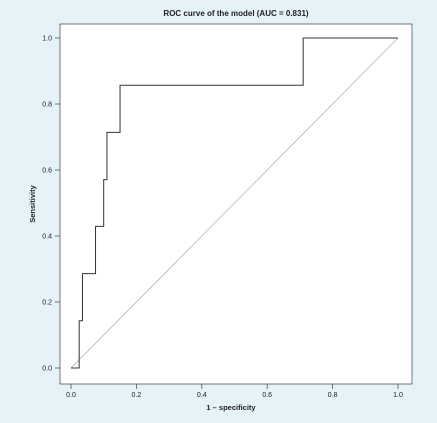 The image size is (437, 423). Describe the element at coordinates (47, 105) in the screenshot. I see `y-tick-label: 0.8` at that location.